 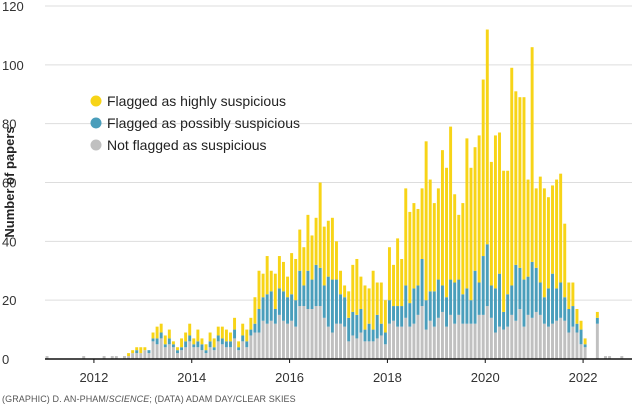 What do you see at coordinates (196, 101) in the screenshot?
I see `legend-label: Flagged as highly suspicious` at bounding box center [196, 101].